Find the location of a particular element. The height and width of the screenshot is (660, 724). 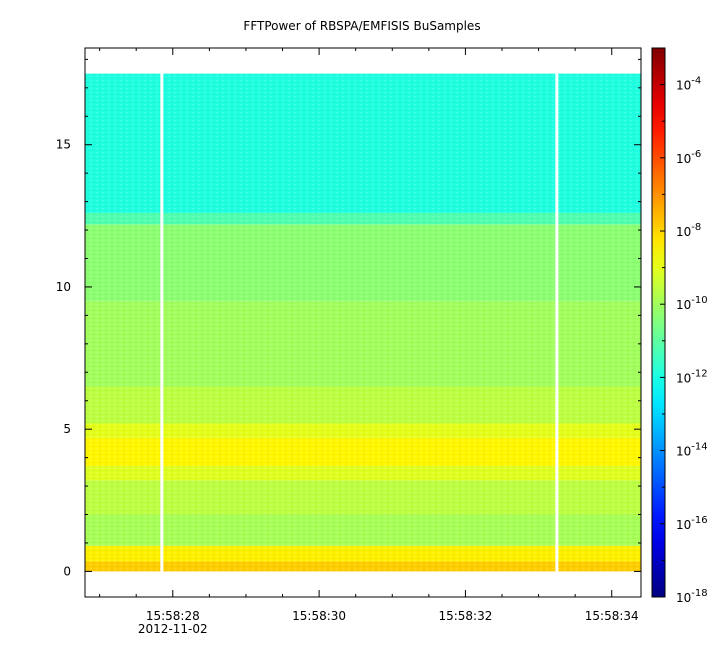

x-tick-label: 15:58:28 is located at coordinates (173, 616).